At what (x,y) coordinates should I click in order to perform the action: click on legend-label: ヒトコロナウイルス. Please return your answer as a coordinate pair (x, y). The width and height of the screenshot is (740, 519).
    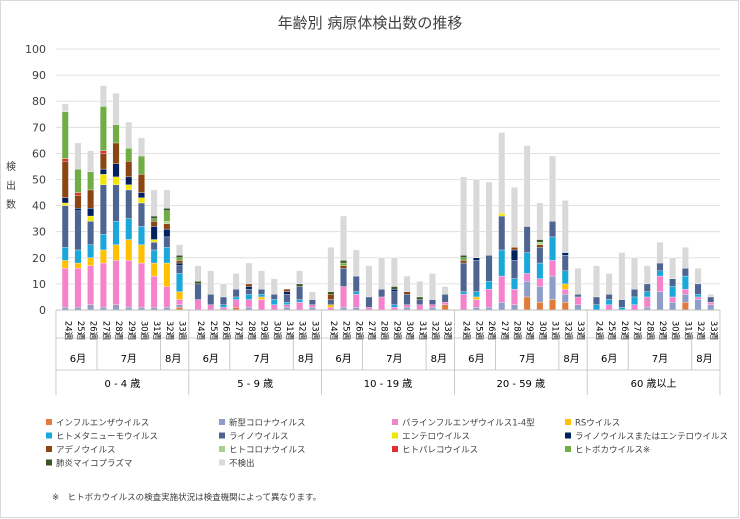
    Looking at the image, I should click on (267, 451).